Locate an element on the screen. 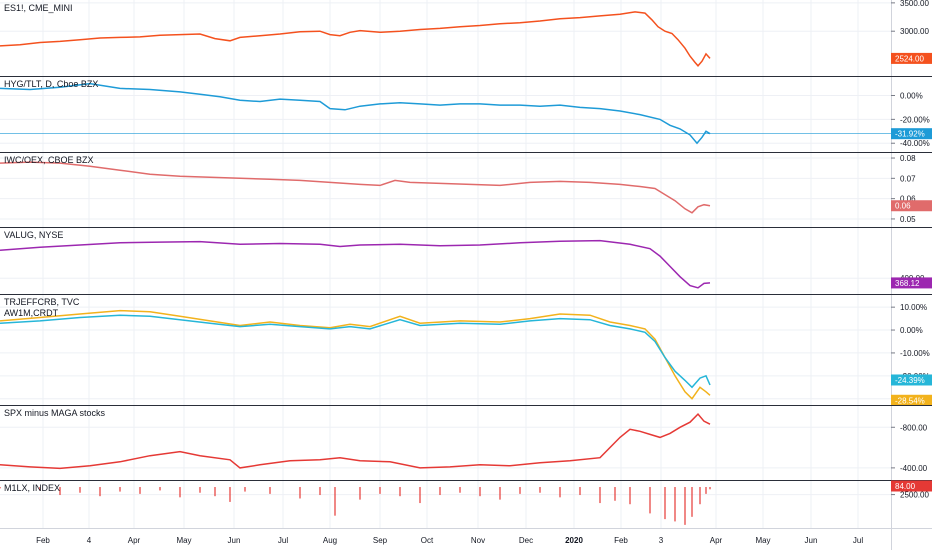 This screenshot has height=550, width=932. badge-label: 84.00 is located at coordinates (905, 486).